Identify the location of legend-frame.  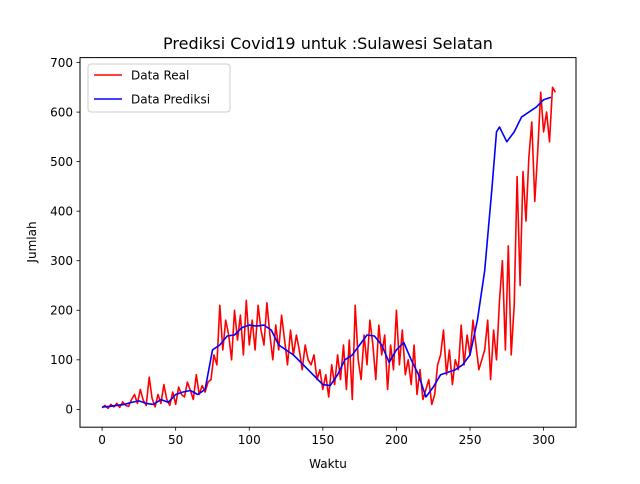
(159, 88).